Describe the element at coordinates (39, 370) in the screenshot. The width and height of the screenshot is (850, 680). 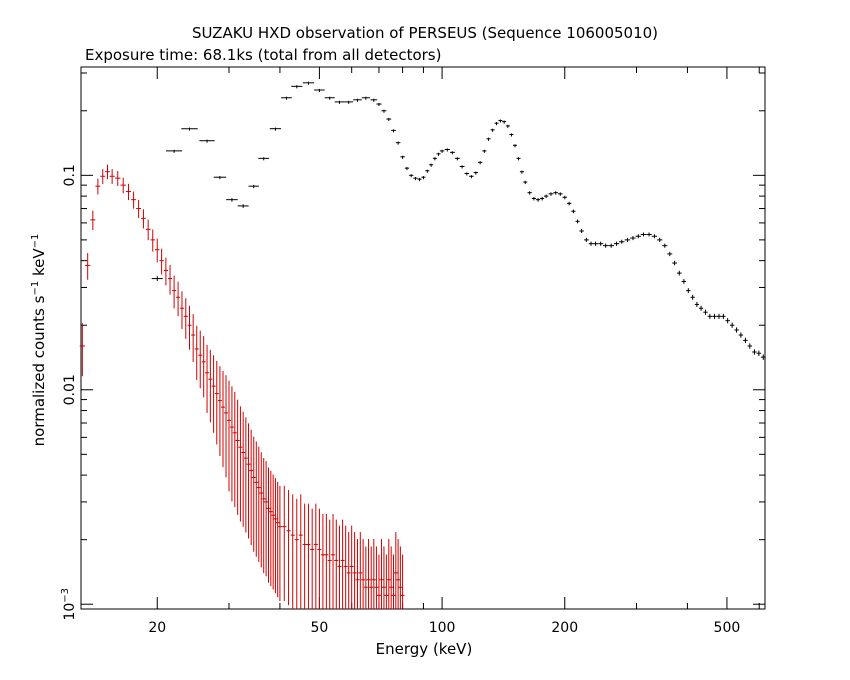
I see `y-axis-label-main: normalized counts s` at that location.